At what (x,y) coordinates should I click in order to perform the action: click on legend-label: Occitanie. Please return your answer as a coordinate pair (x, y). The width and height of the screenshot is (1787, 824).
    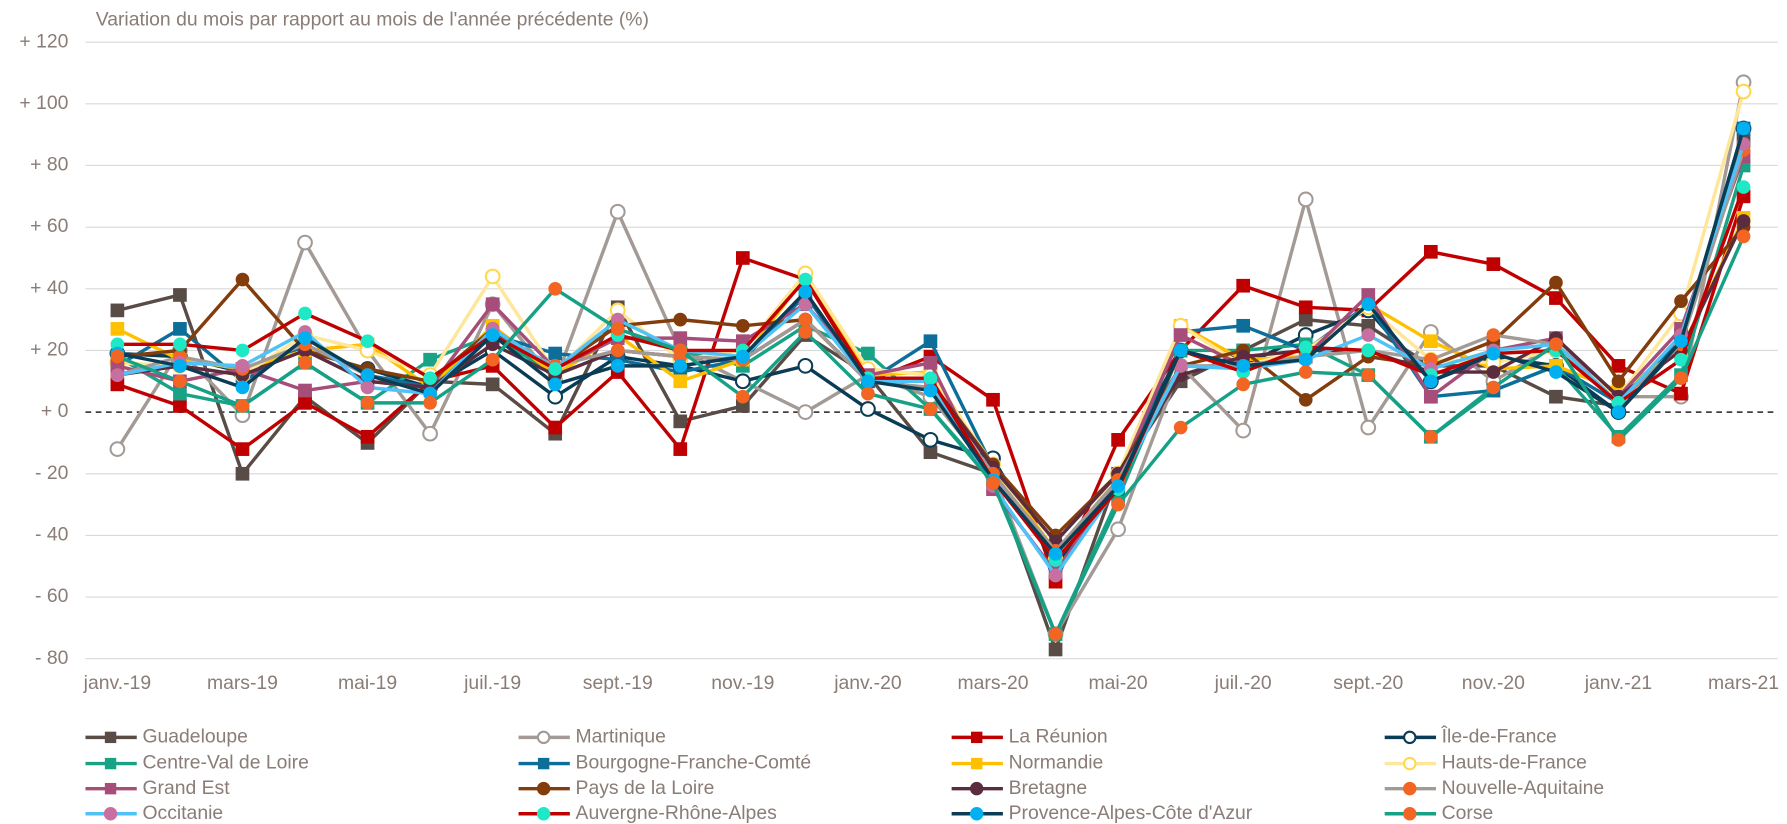
    Looking at the image, I should click on (182, 813).